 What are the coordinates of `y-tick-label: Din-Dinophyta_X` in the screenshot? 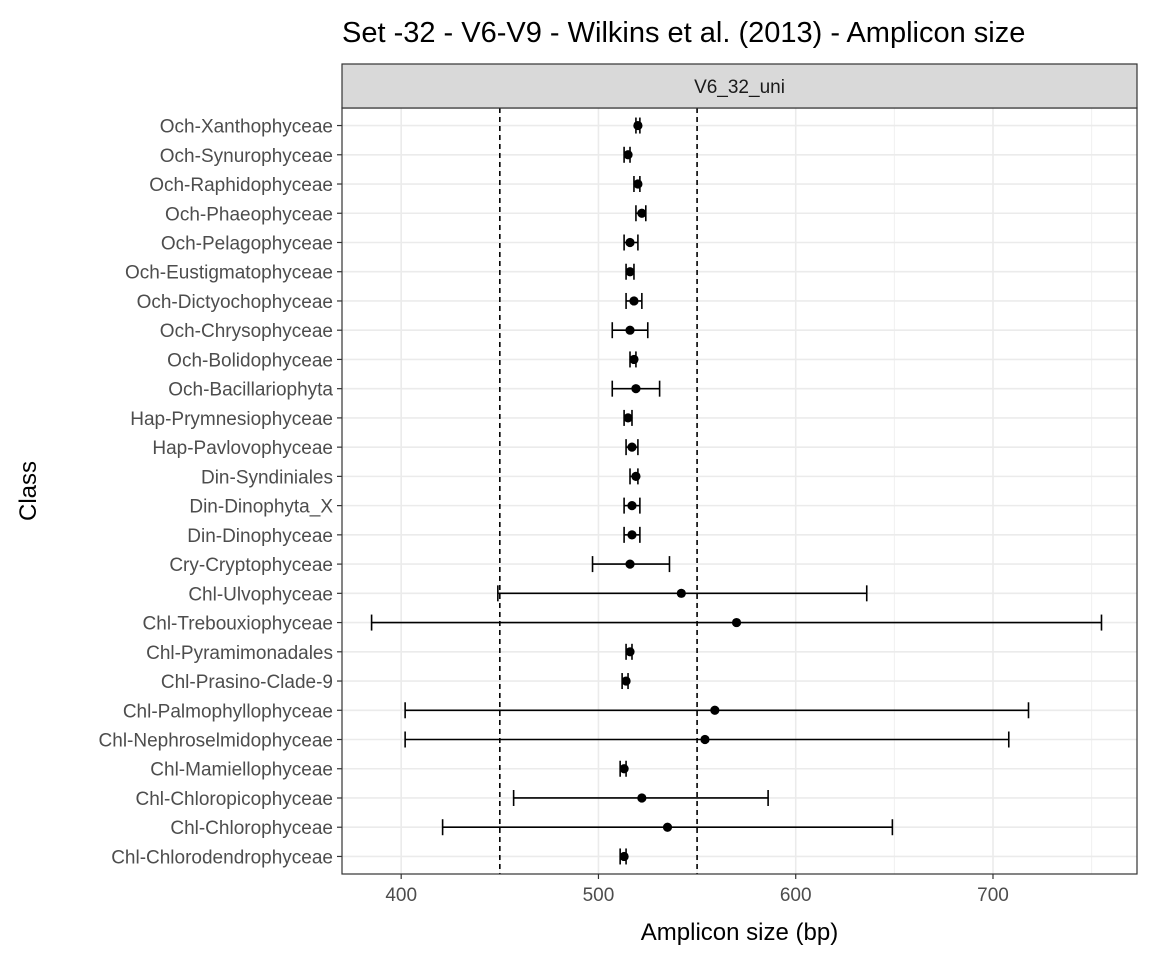 It's located at (261, 507).